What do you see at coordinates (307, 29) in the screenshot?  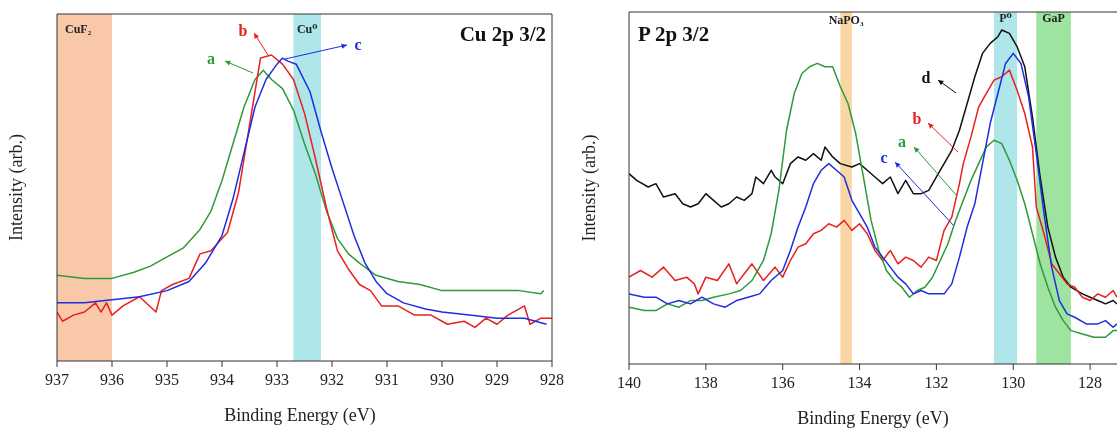 I see `band-label: Cu⁰` at bounding box center [307, 29].